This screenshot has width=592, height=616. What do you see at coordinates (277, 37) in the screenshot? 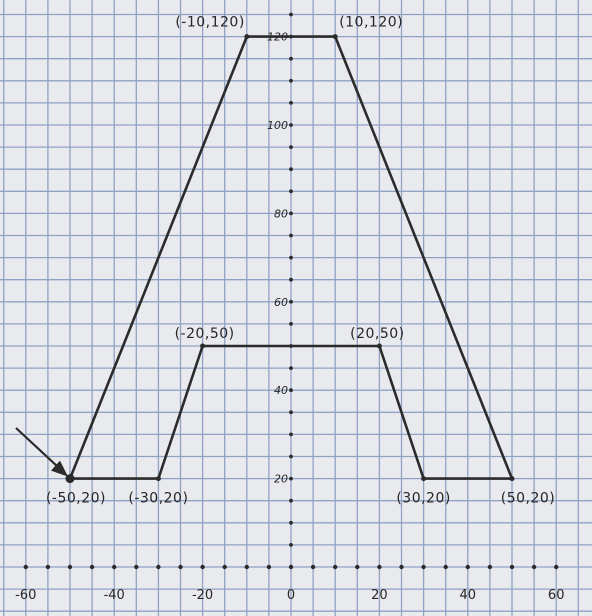
I see `y-tick-label: 120` at bounding box center [277, 37].